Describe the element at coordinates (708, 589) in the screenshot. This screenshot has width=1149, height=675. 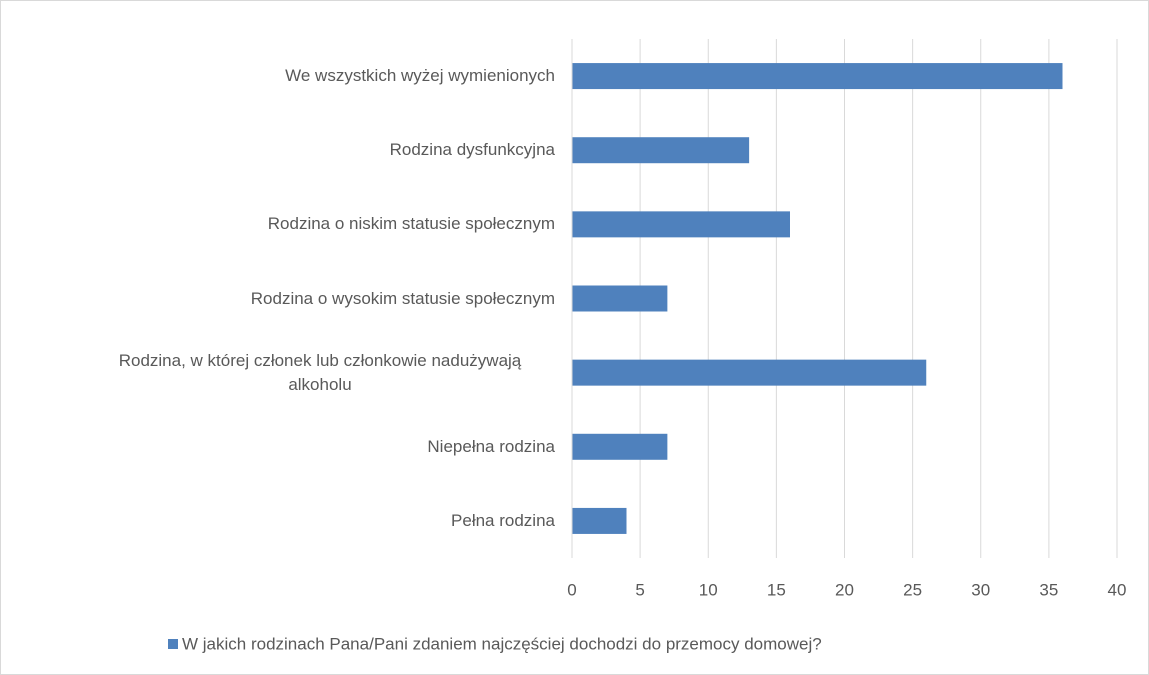
I see `x-tick-label: 10` at that location.